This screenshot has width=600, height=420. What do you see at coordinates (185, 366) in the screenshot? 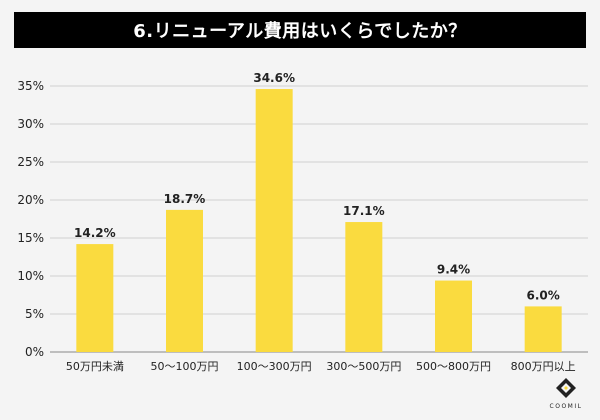
I see `x-category-label: 50〜100万円` at bounding box center [185, 366].